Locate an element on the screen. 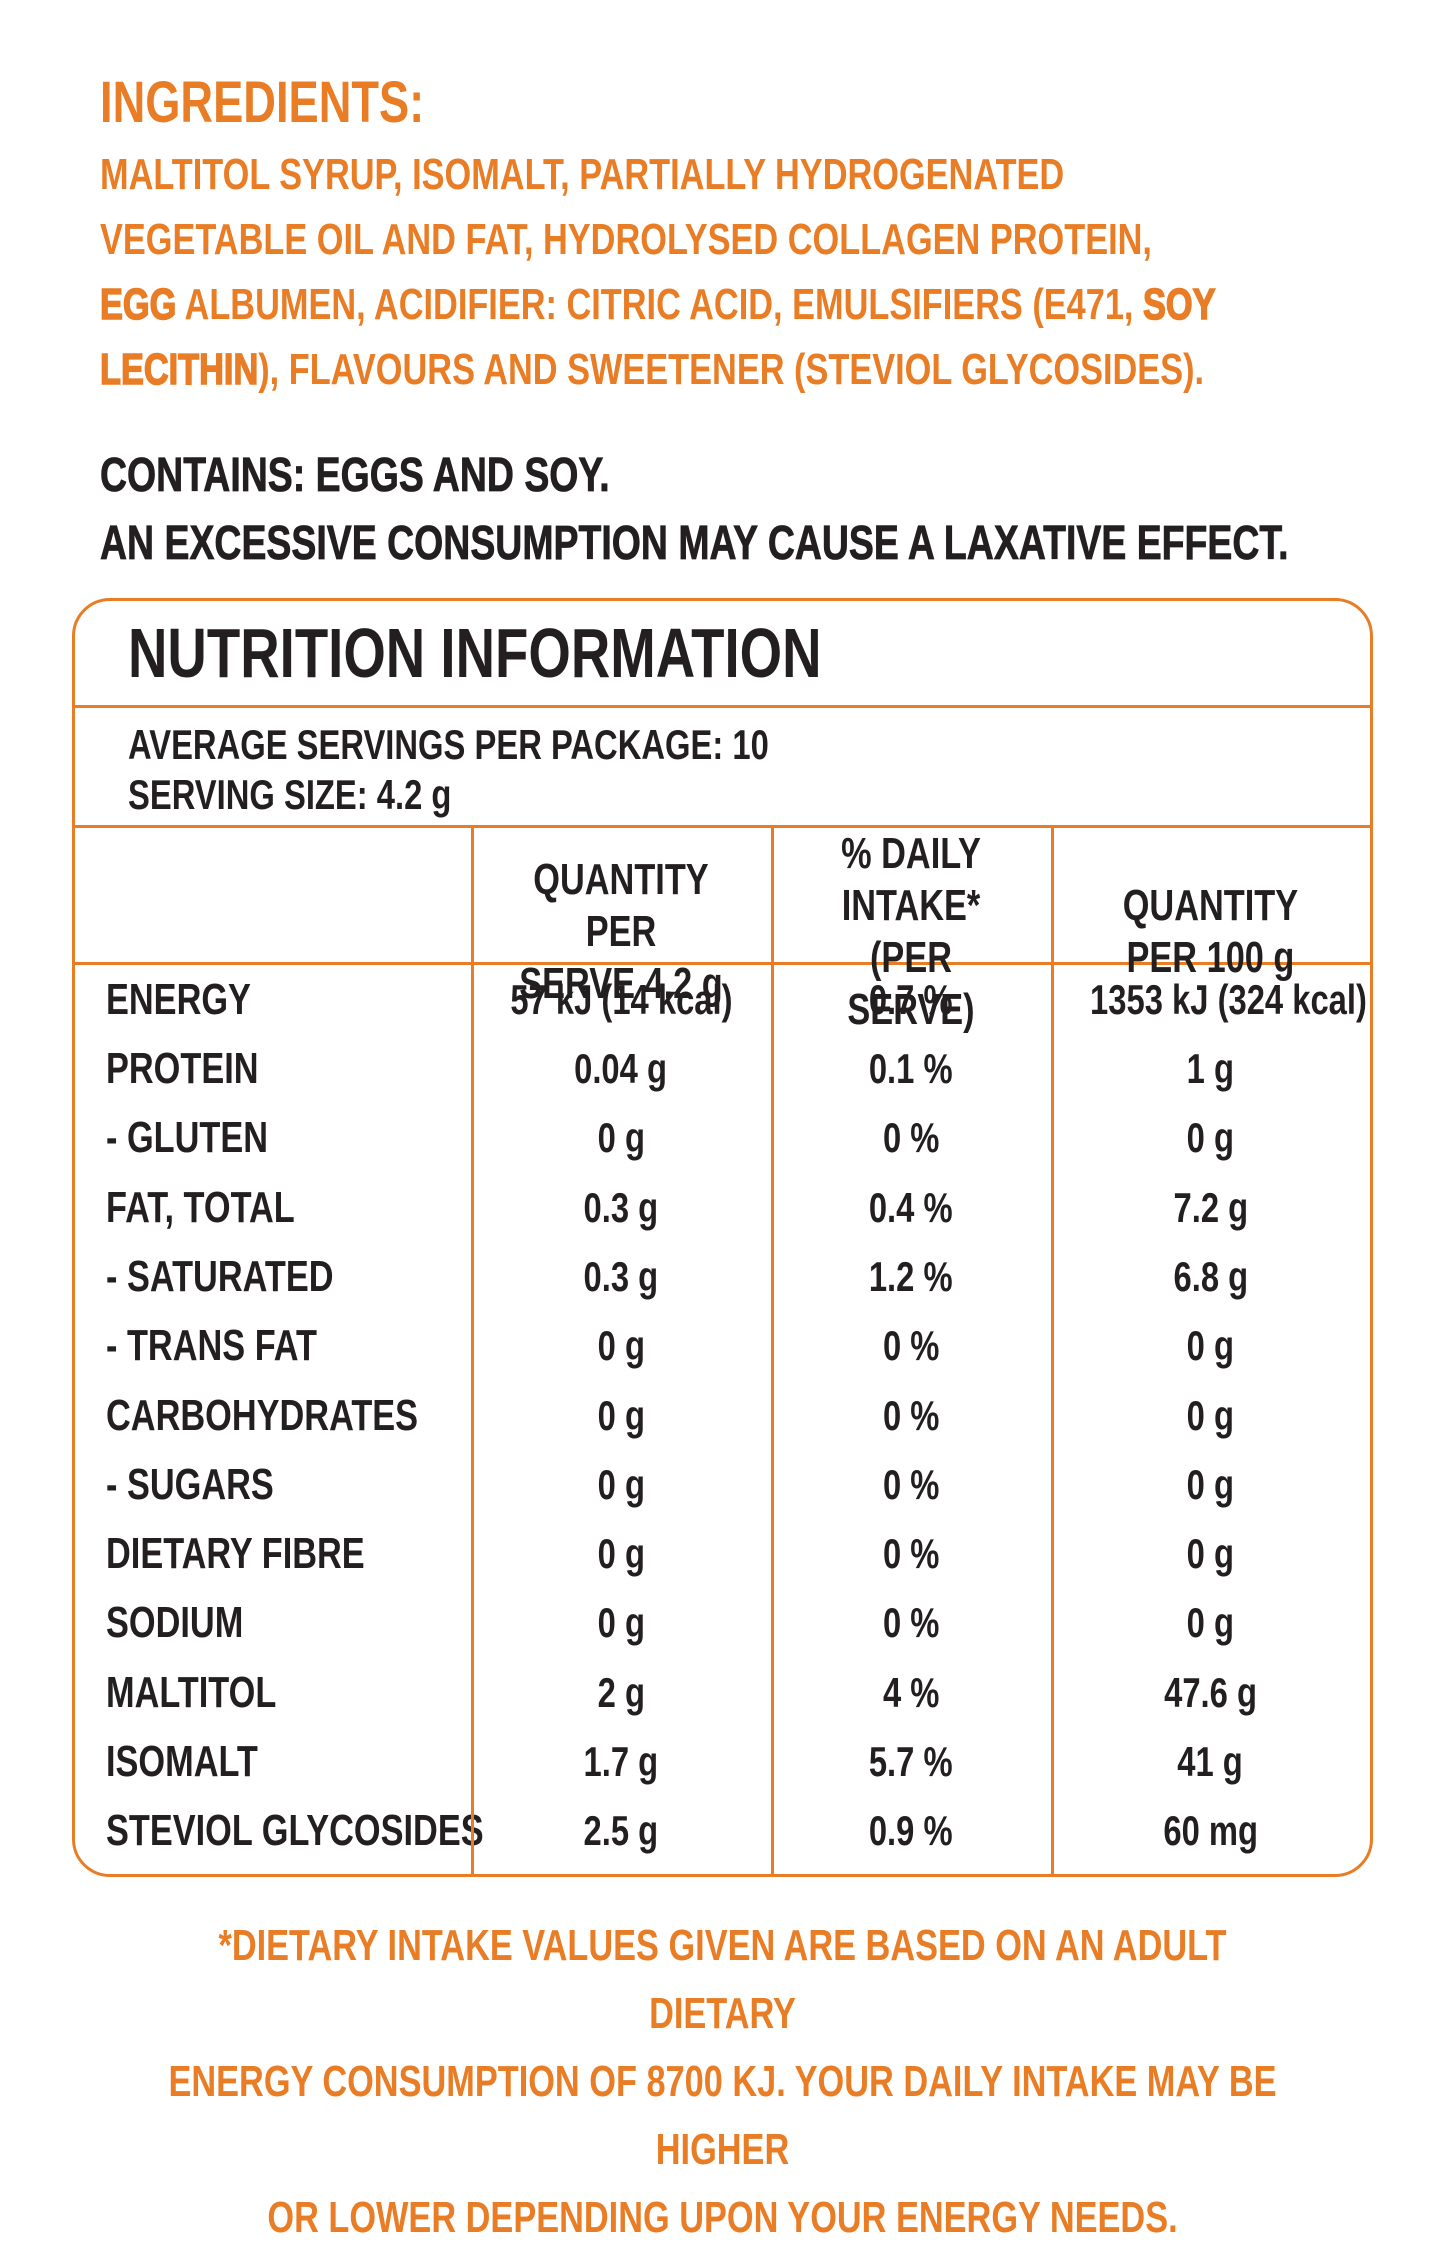  column-header-per-100g-cell: QUANTITY PER 100 g is located at coordinates (1210, 932).